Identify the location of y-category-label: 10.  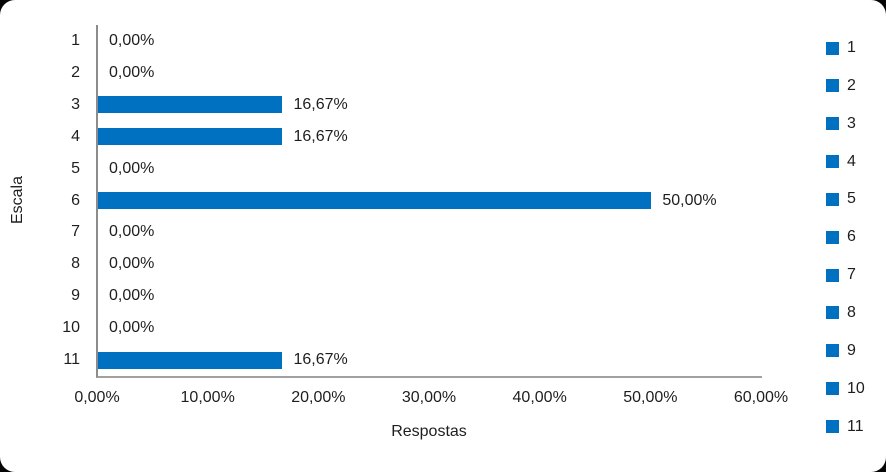
(71, 328).